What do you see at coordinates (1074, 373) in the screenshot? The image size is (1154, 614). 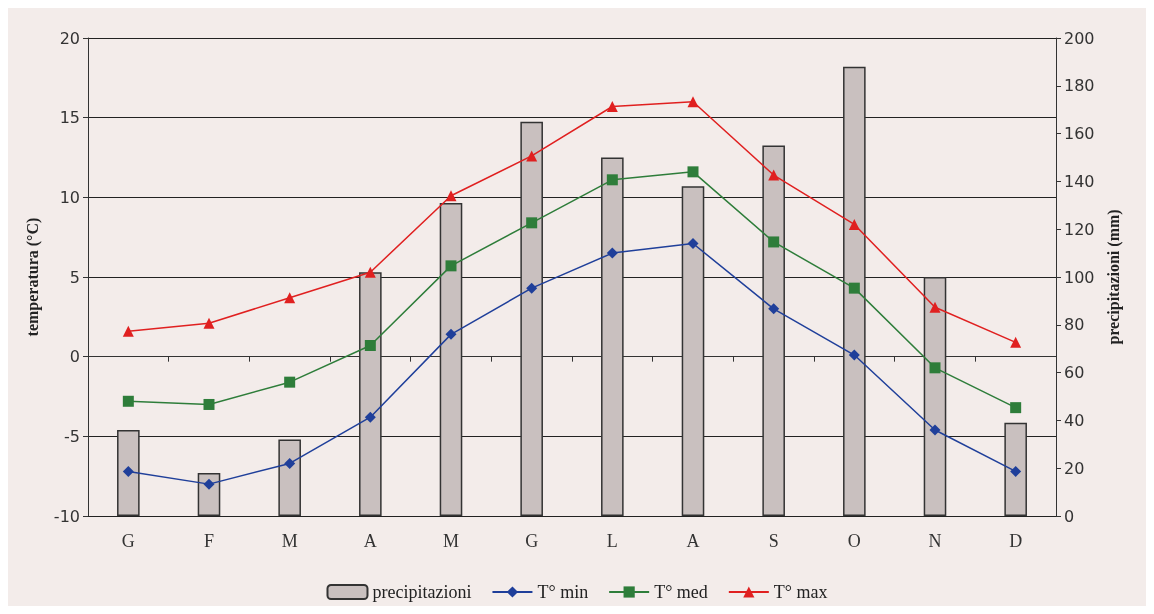 I see `y2-tick-label: 60` at bounding box center [1074, 373].